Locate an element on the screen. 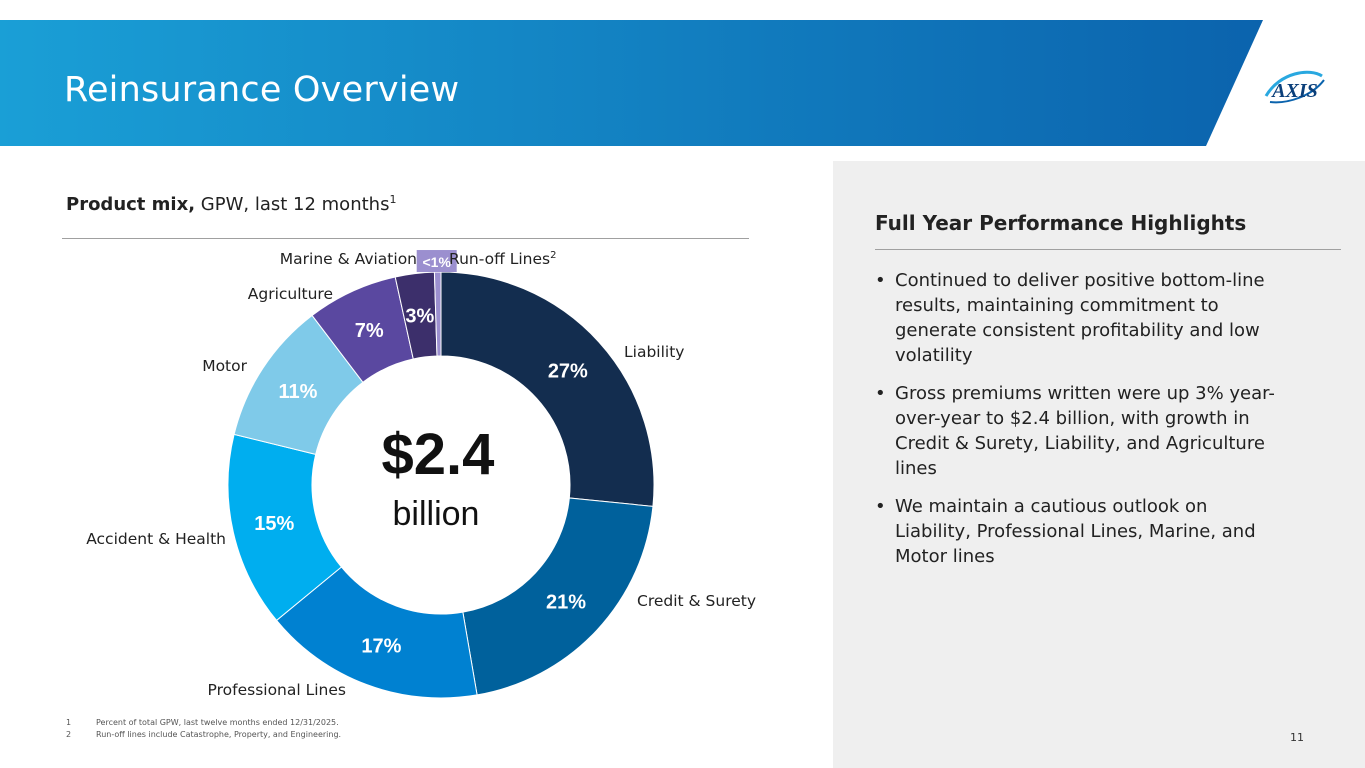 The height and width of the screenshot is (768, 1365). category-label: Credit & Surety is located at coordinates (696, 601).